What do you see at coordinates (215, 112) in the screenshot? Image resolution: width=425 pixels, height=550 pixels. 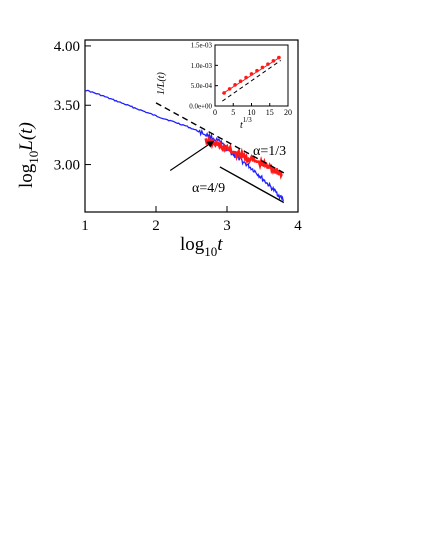 I see `inset-x-tick-label: 0` at bounding box center [215, 112].